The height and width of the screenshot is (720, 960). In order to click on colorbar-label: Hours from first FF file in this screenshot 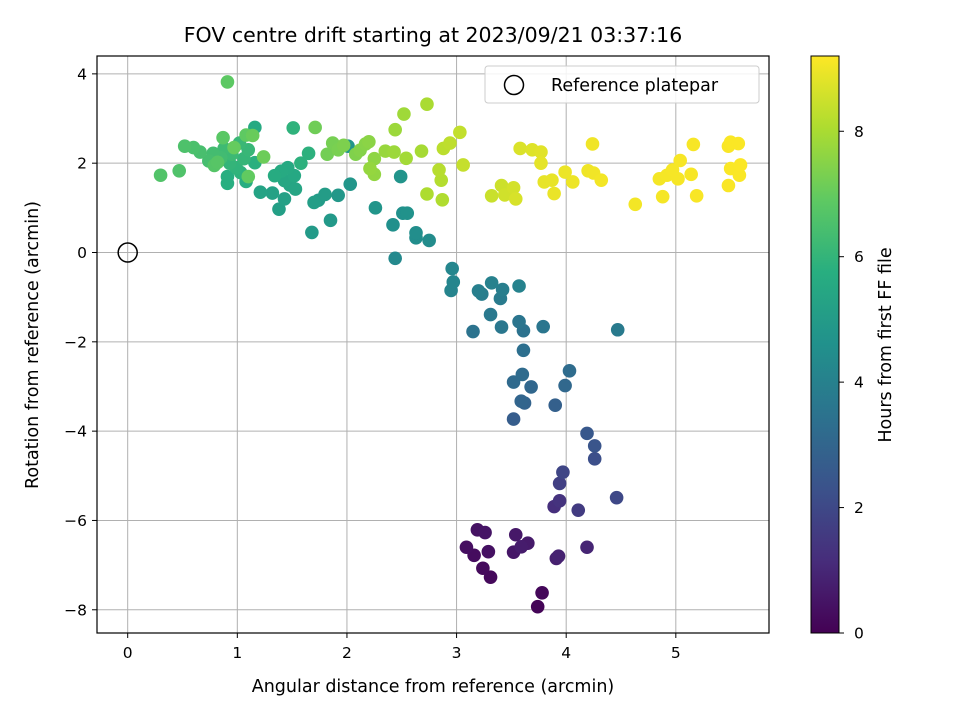, I will do `click(886, 344)`.